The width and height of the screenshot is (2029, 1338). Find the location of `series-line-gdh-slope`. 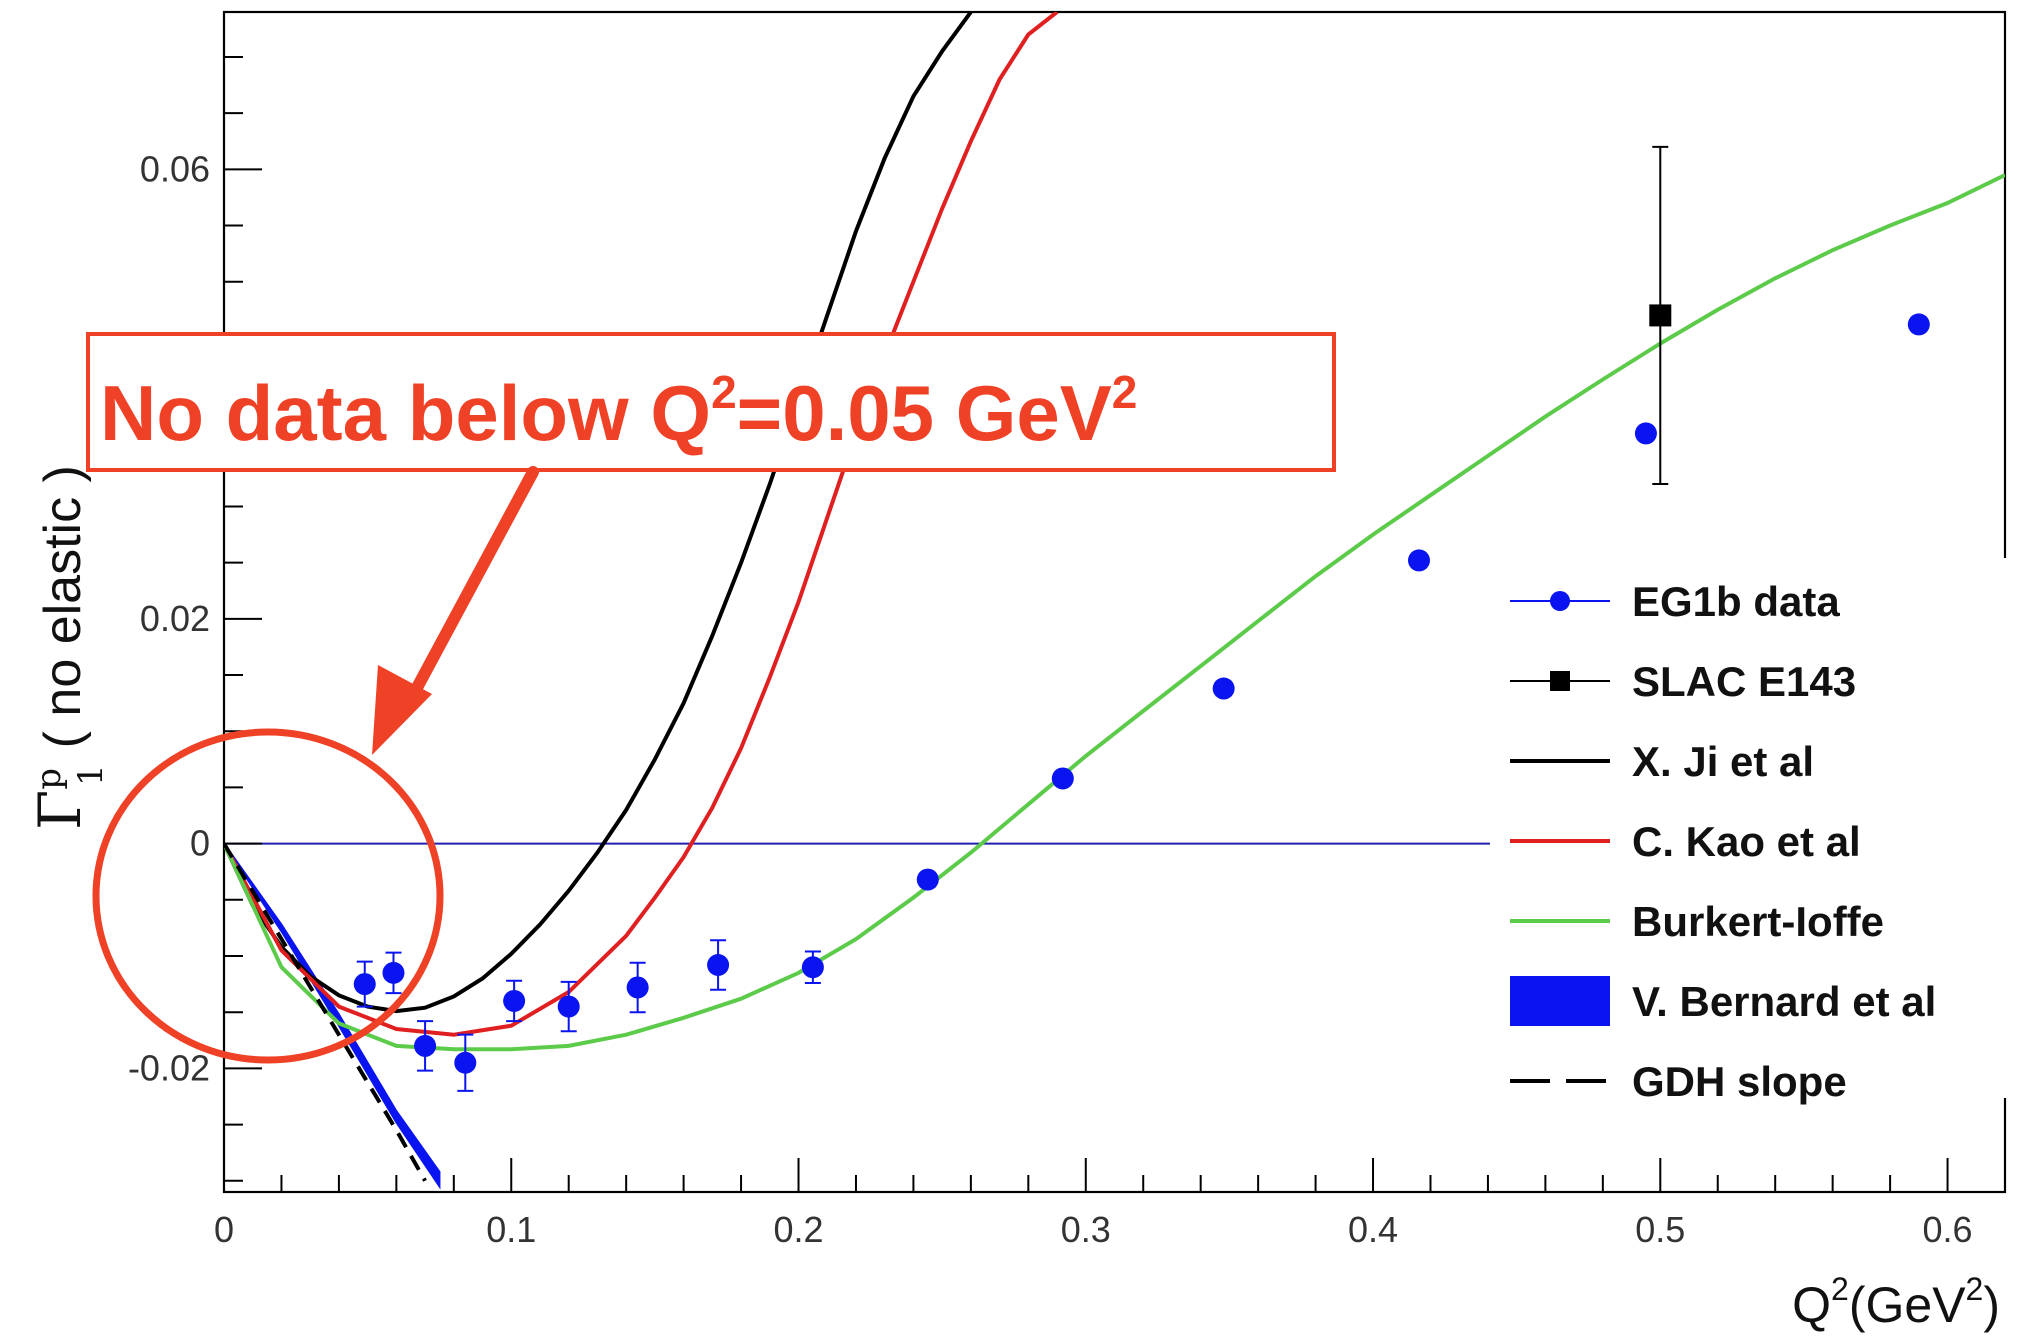

series-line-gdh-slope is located at coordinates (325, 1012).